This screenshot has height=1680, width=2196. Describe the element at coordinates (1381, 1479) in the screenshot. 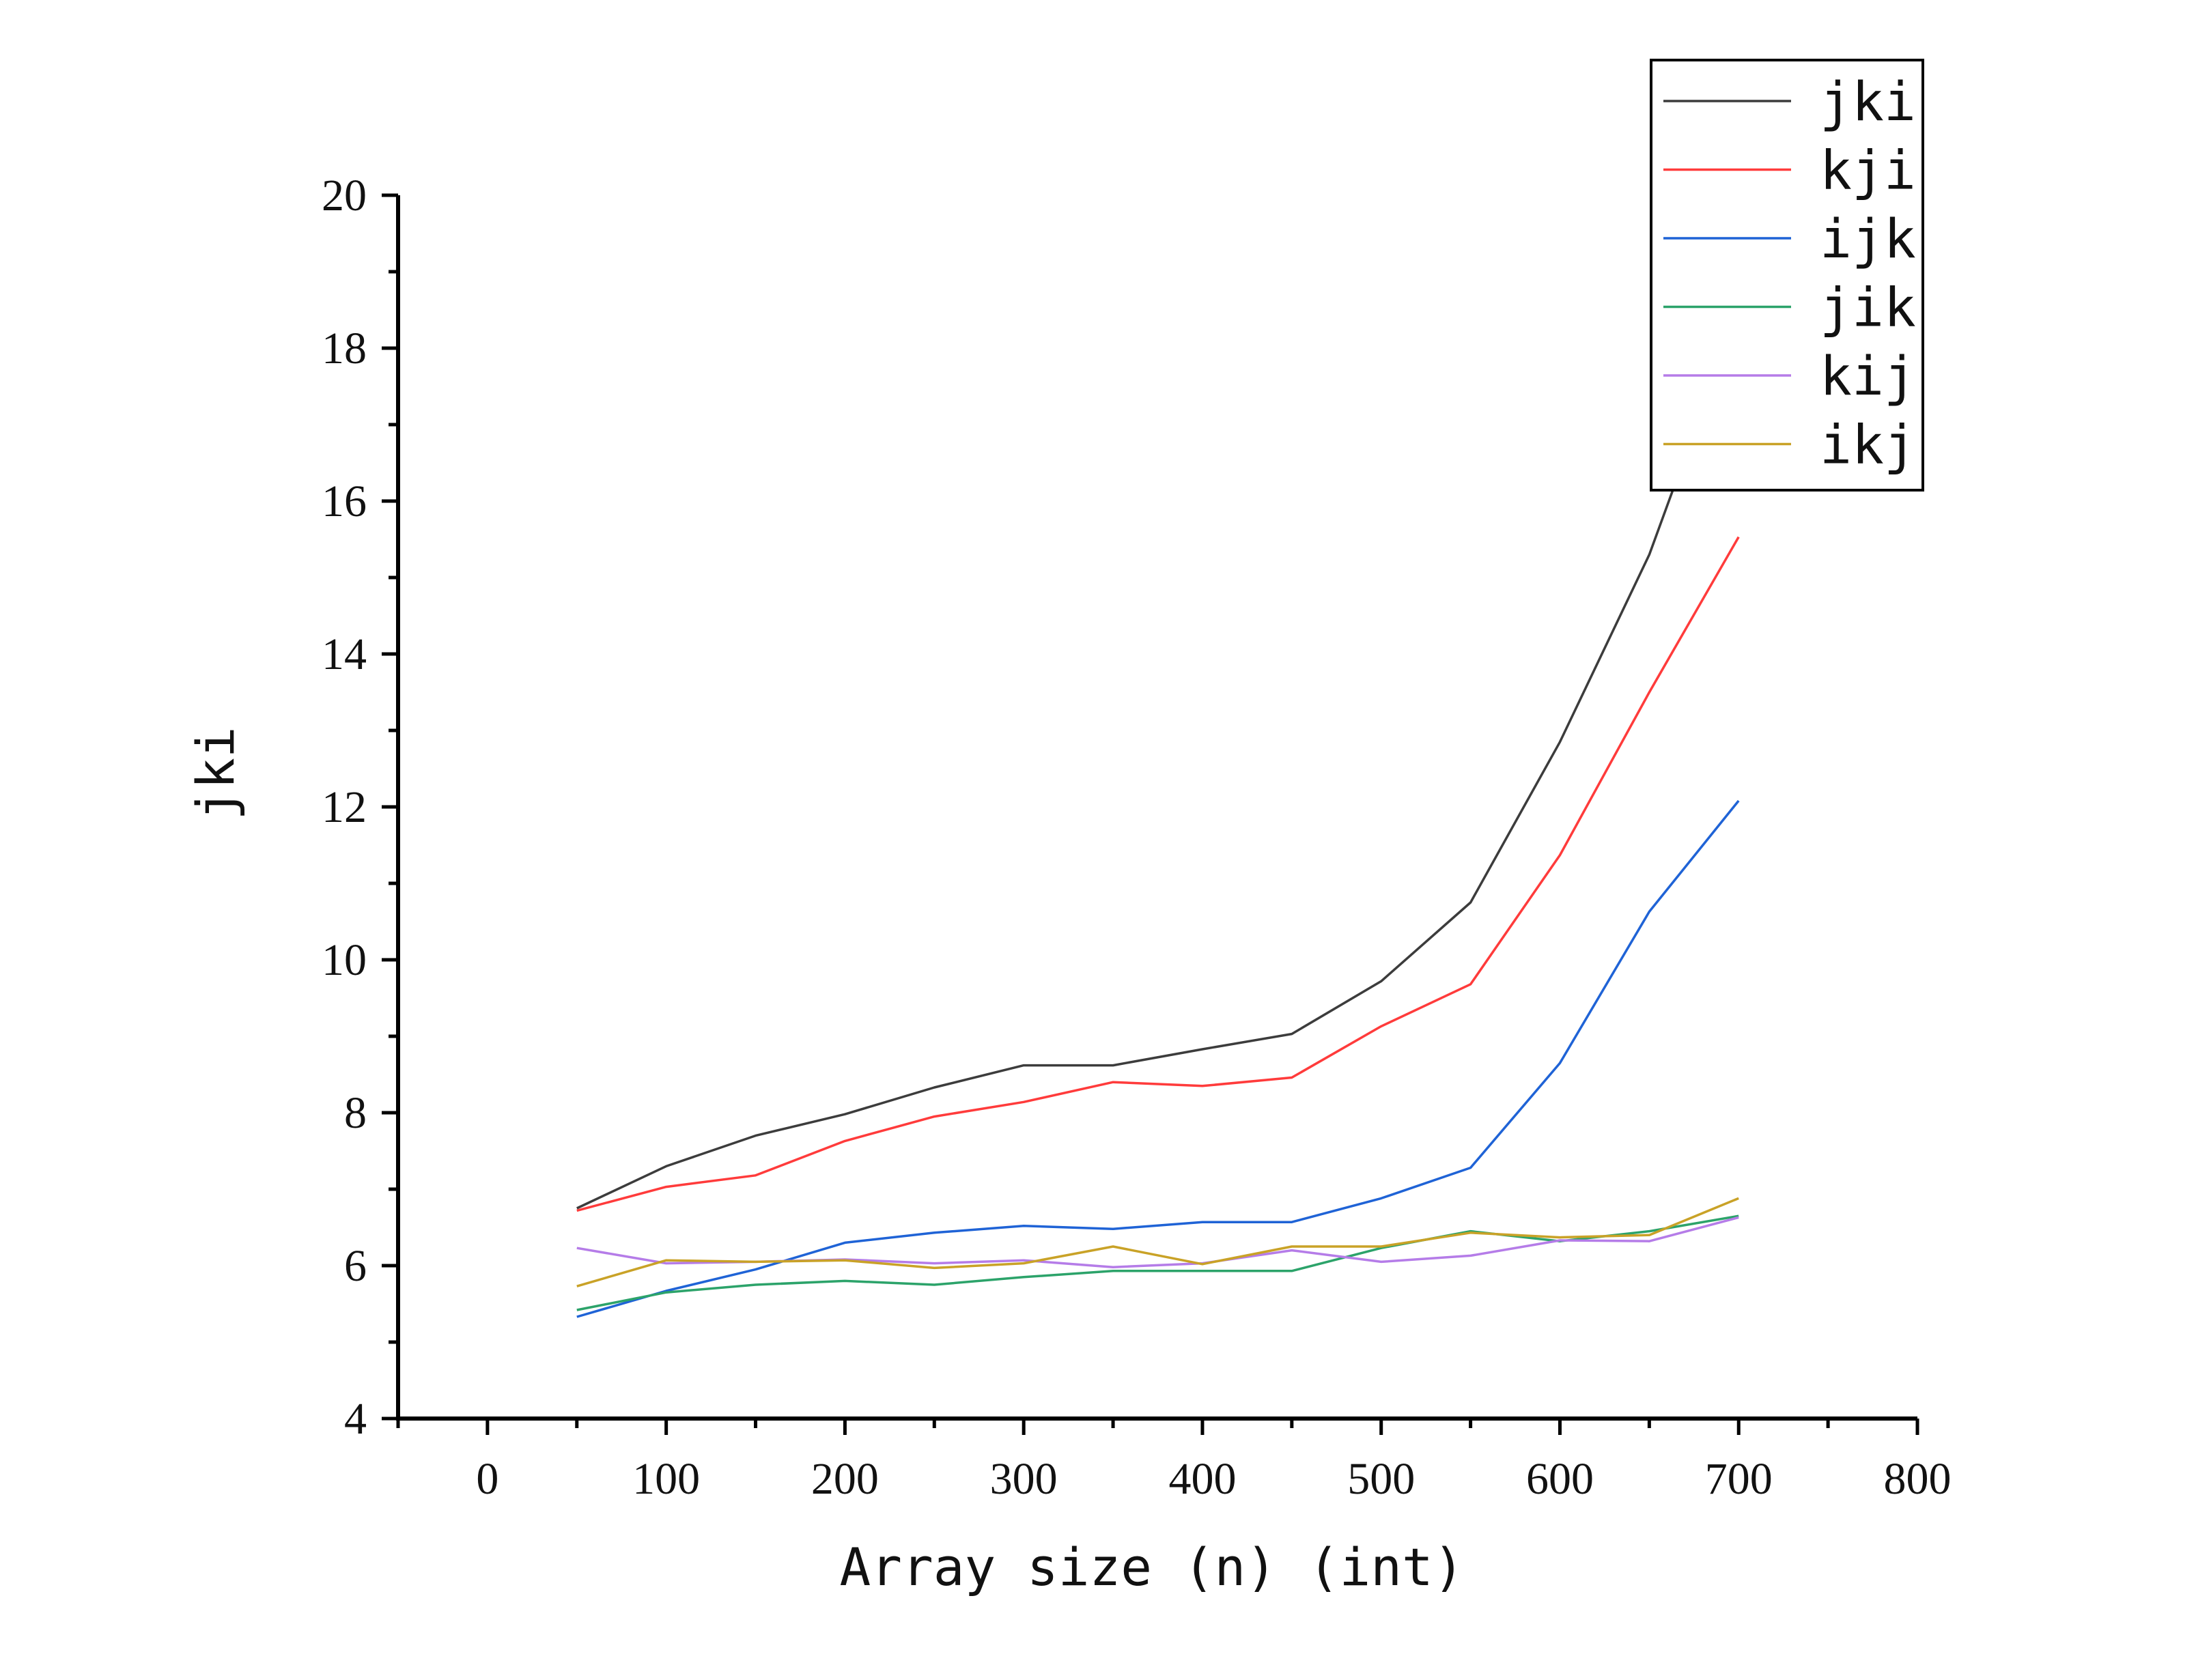

I see `x-tick-label: 500` at that location.